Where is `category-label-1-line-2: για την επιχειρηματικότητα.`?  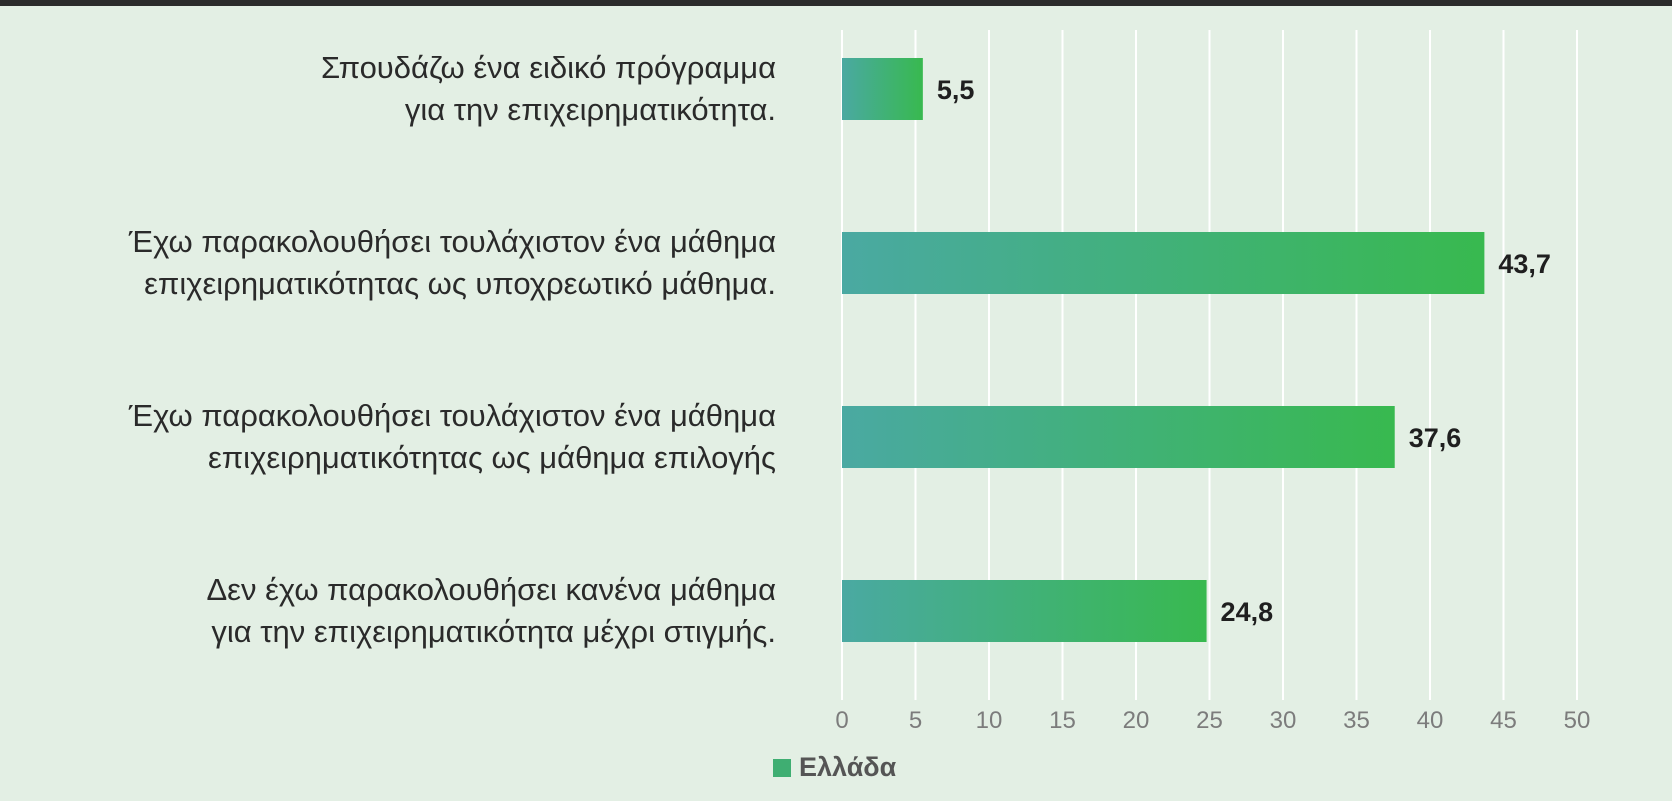 category-label-1-line-2: για την επιχειρηματικότητα. is located at coordinates (590, 109).